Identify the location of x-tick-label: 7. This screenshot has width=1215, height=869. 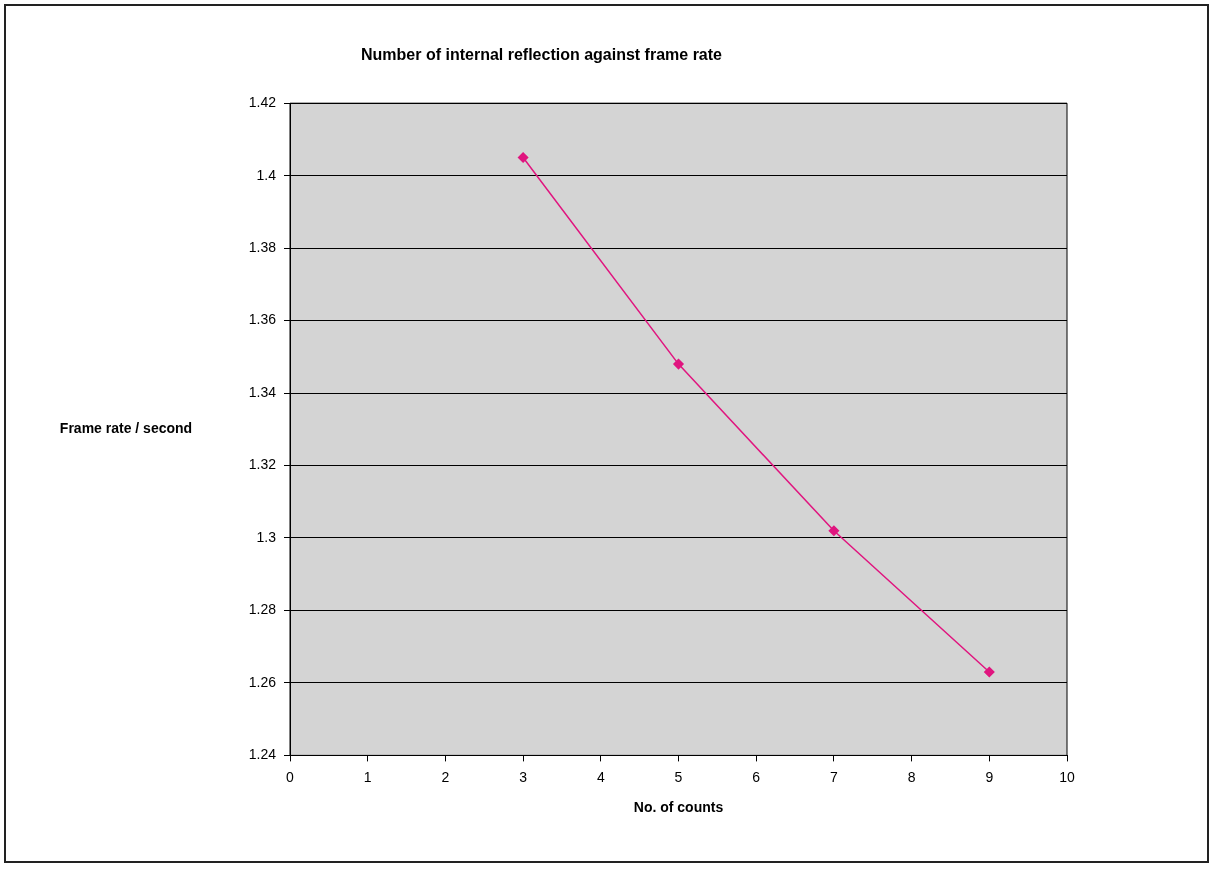
(834, 776).